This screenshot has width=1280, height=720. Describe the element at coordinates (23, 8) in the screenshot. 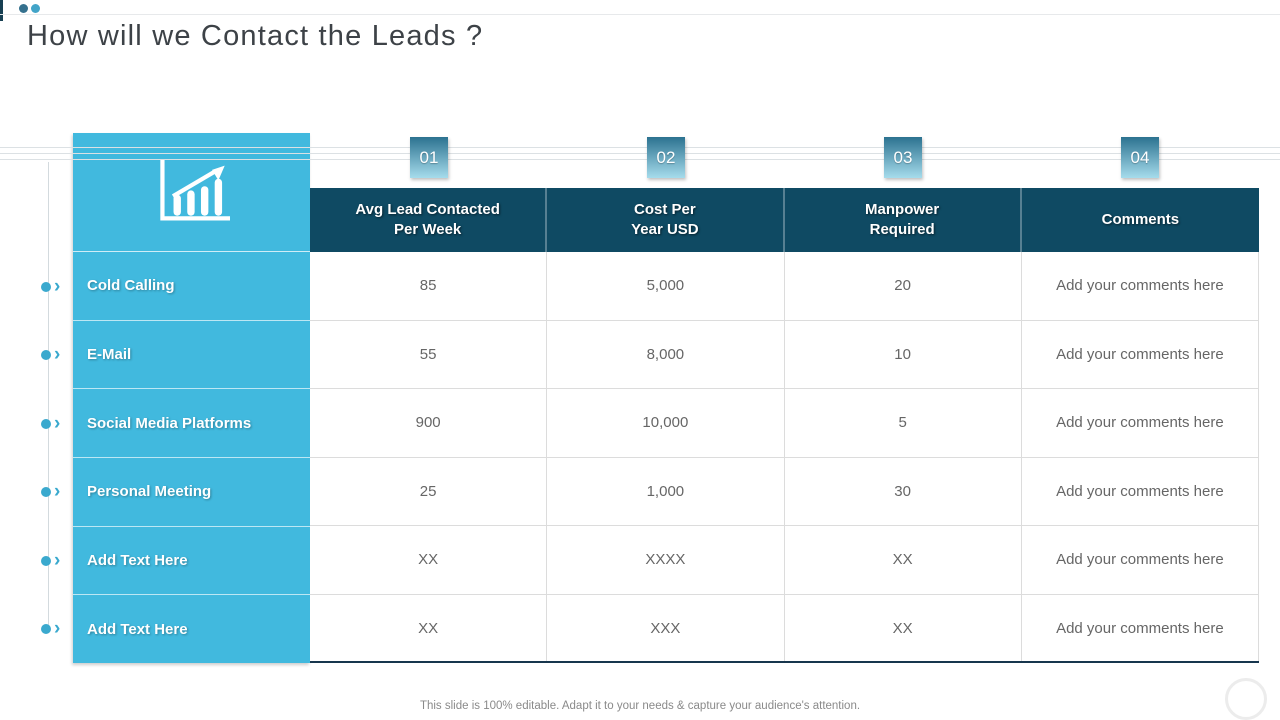

I see `deco-dot-dark` at that location.